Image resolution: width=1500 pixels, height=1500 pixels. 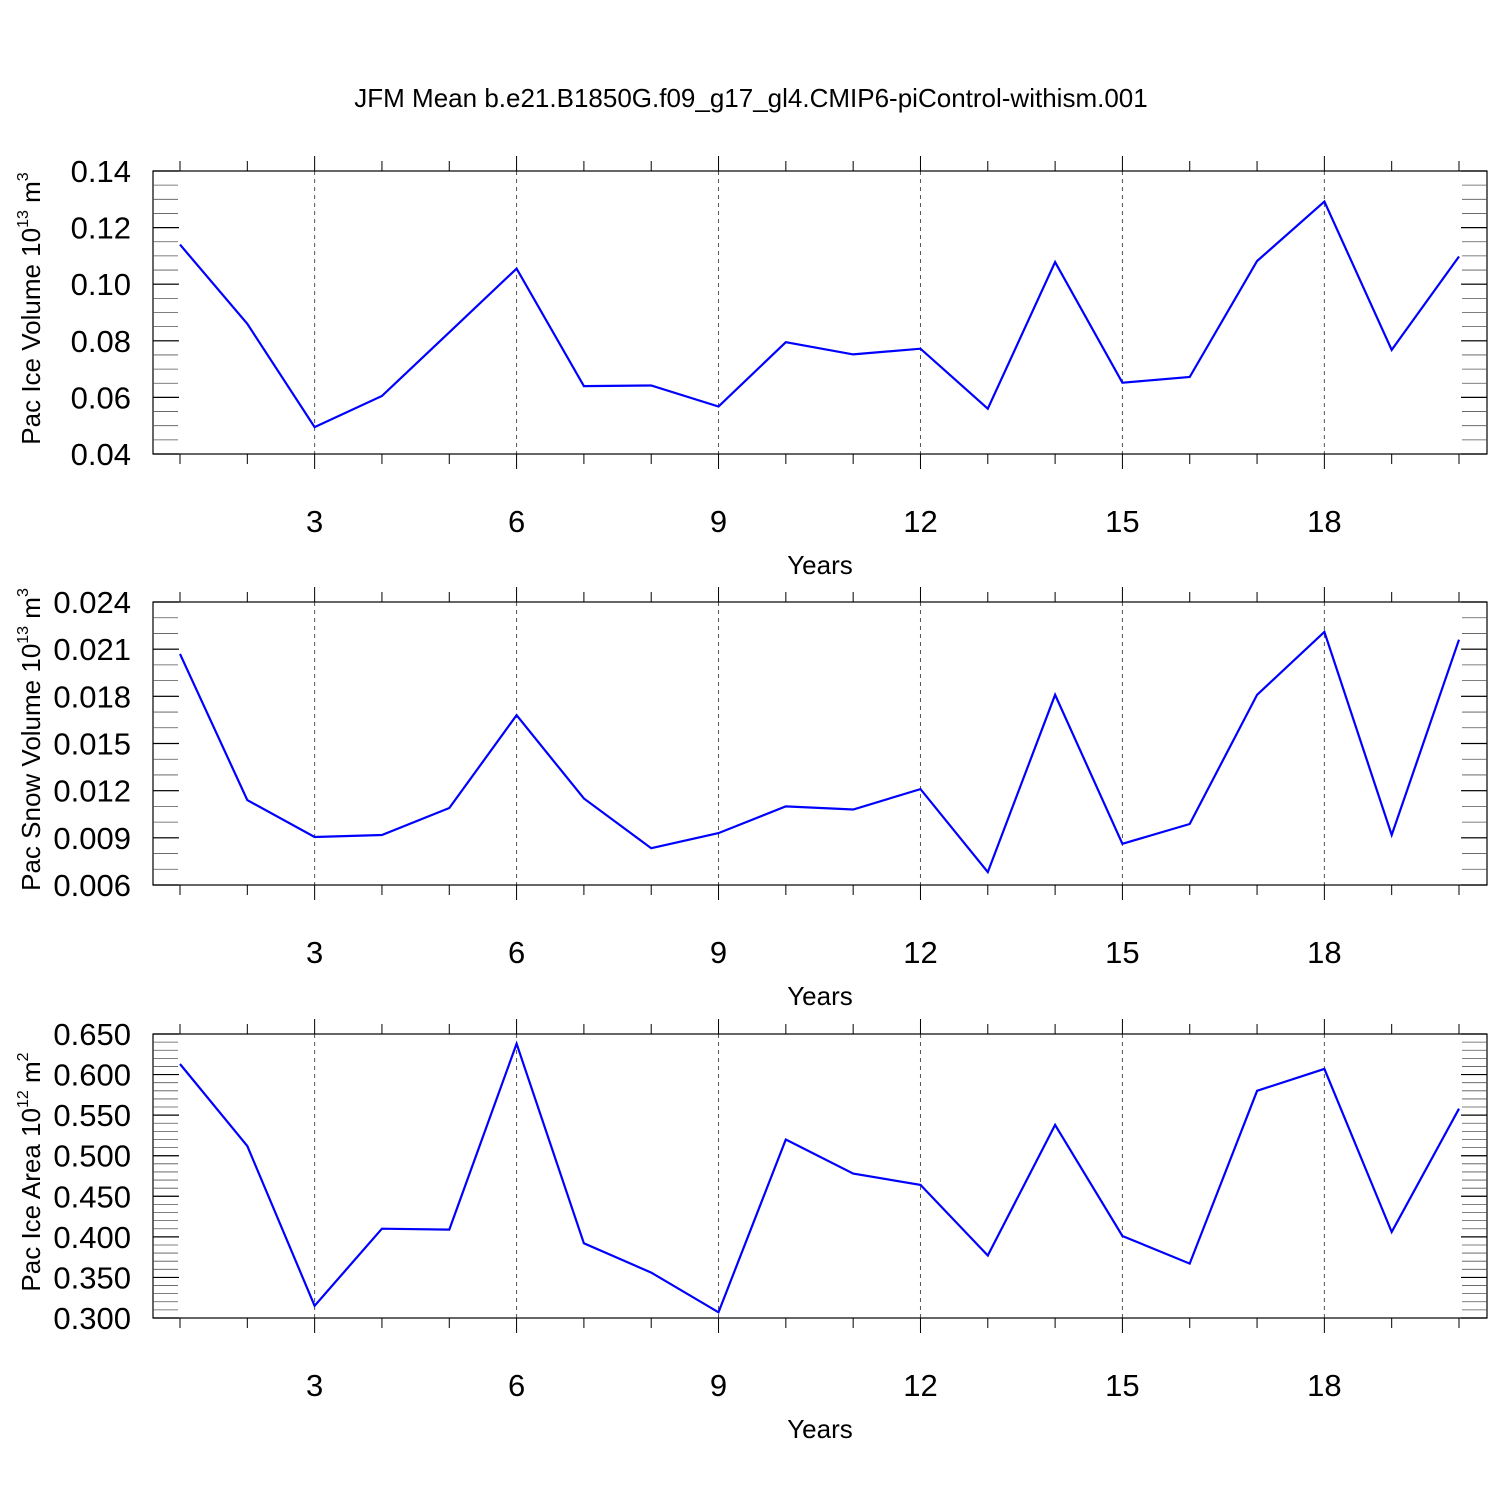 What do you see at coordinates (101, 454) in the screenshot?
I see `y-tick-label: 0.04` at bounding box center [101, 454].